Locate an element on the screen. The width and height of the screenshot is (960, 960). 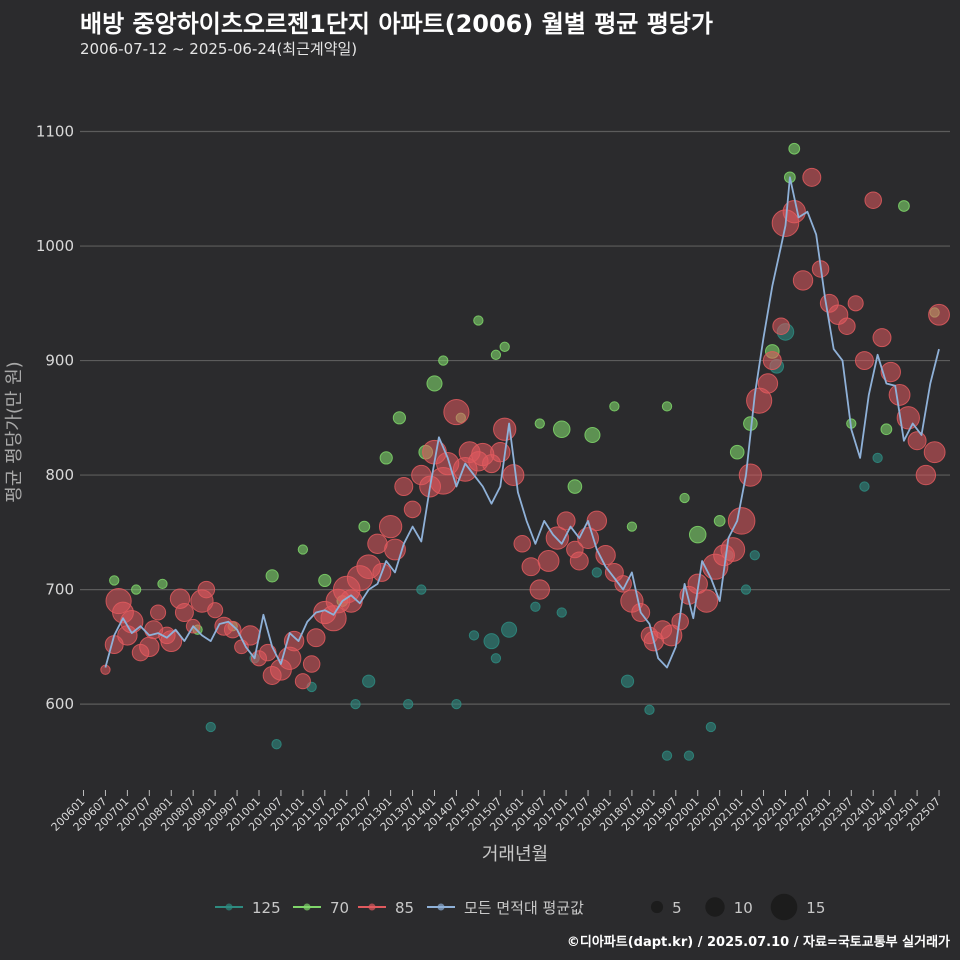
y-tick-label-1: 700 is located at coordinates (59, 590).